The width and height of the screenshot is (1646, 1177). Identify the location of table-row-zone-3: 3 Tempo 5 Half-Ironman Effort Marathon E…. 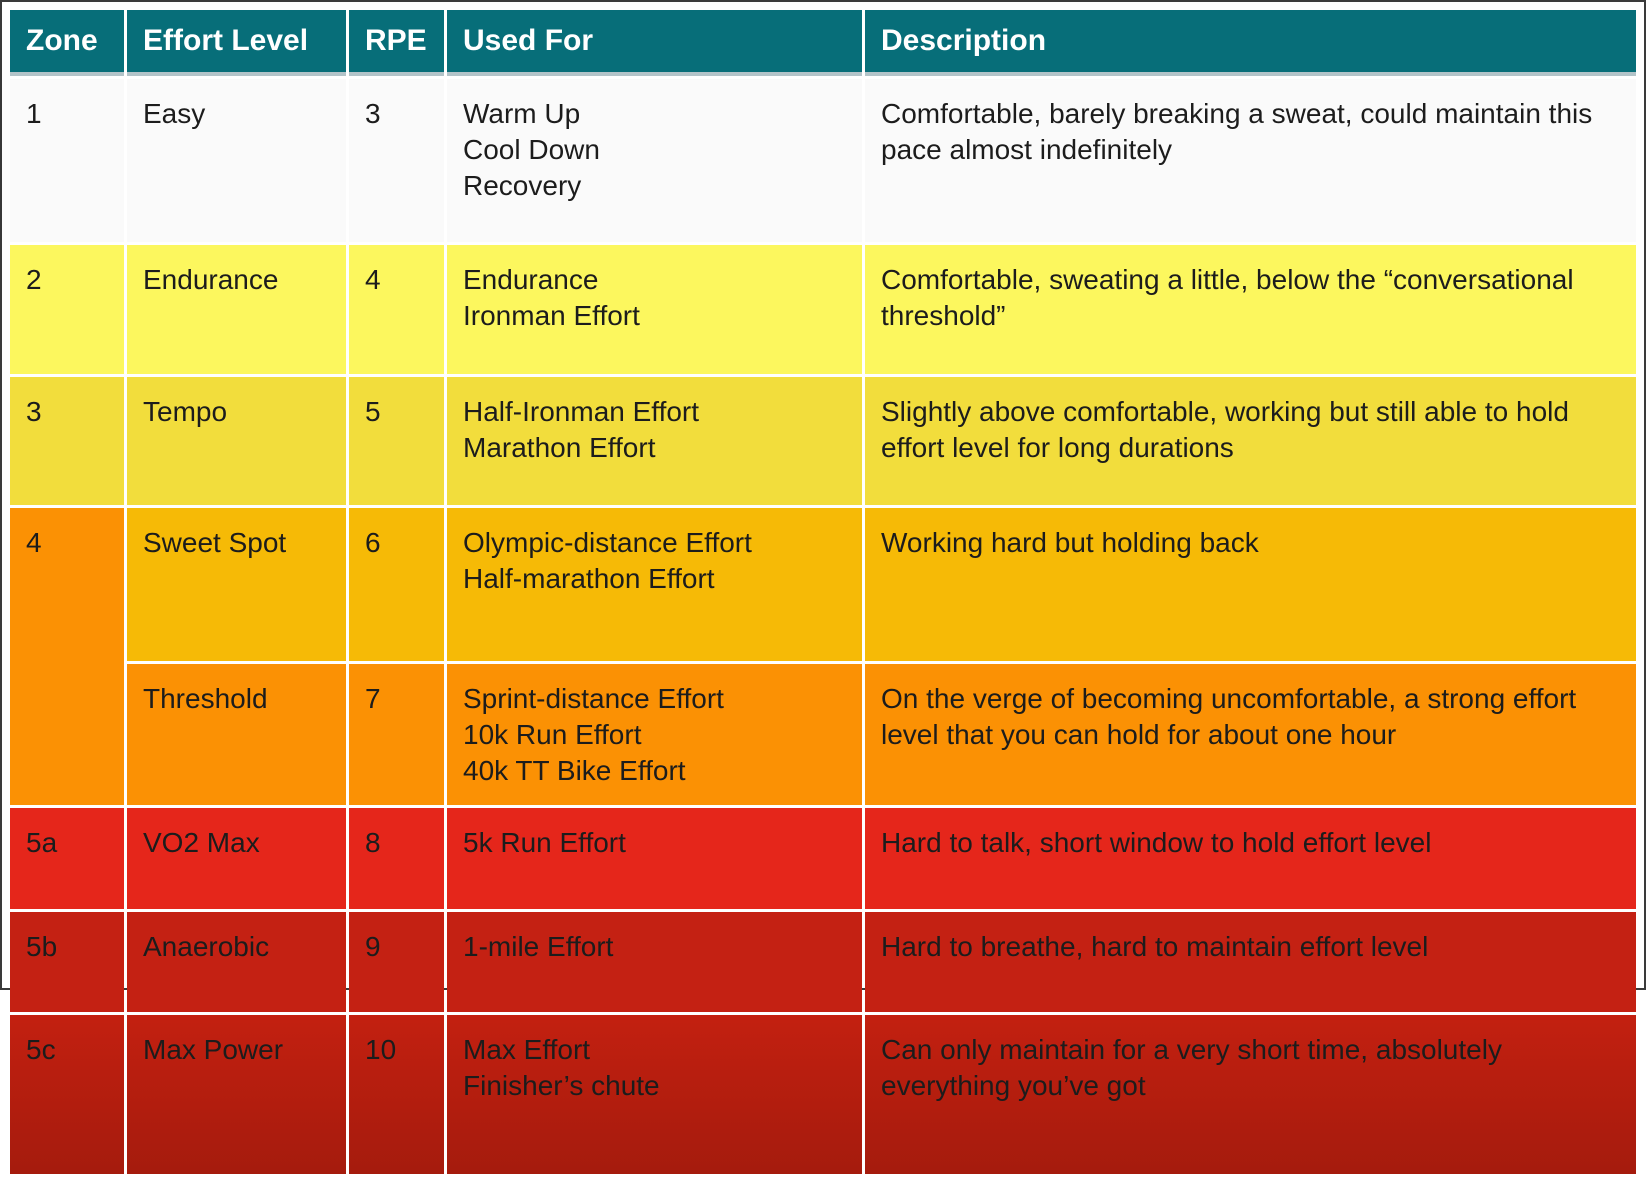
(823, 441).